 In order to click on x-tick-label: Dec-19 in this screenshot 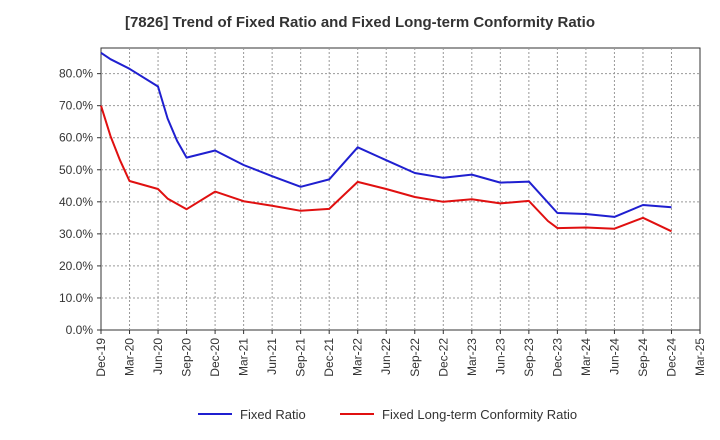, I will do `click(101, 357)`.